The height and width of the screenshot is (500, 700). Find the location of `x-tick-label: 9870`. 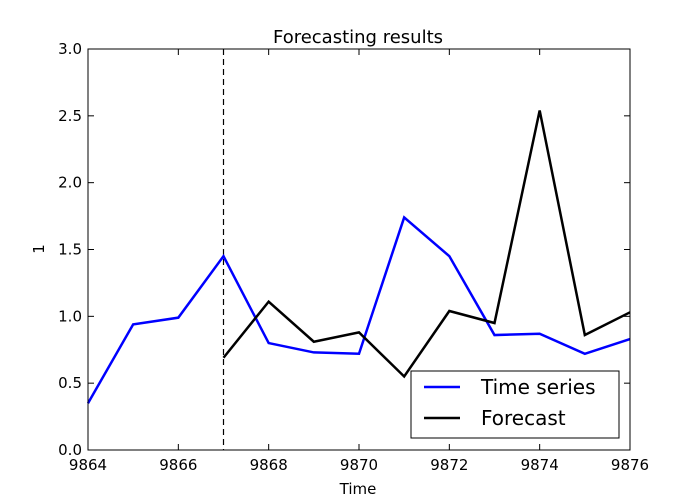

x-tick-label: 9870 is located at coordinates (359, 465).